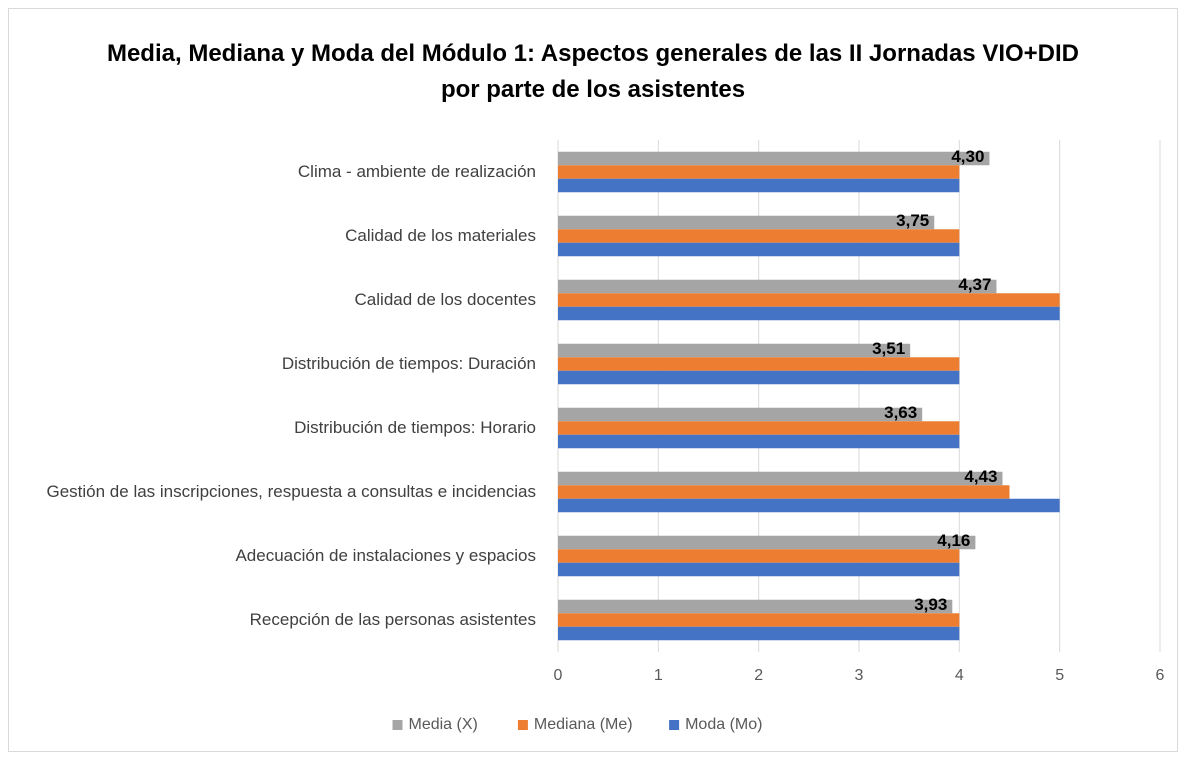 The height and width of the screenshot is (760, 1187). Describe the element at coordinates (888, 348) in the screenshot. I see `value-label: 3,51` at that location.